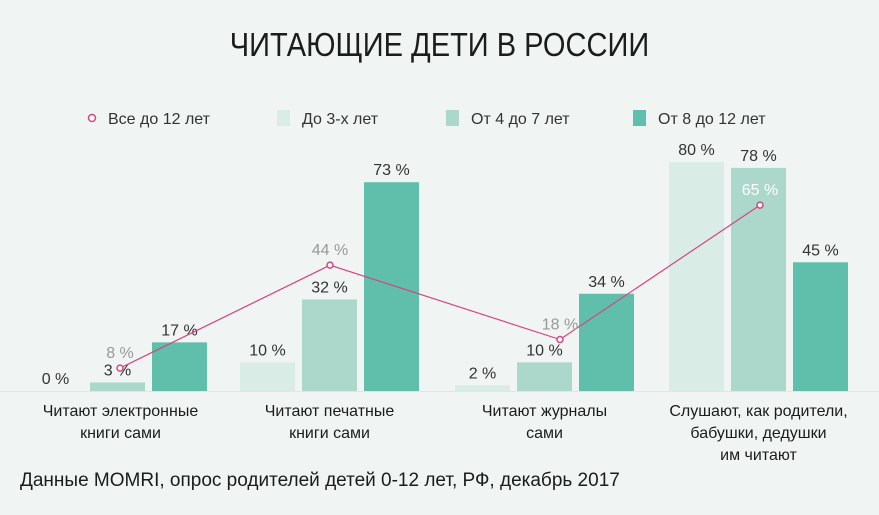 The width and height of the screenshot is (879, 515). What do you see at coordinates (758, 433) in the screenshot?
I see `category-label: бабушки, дедушки` at bounding box center [758, 433].